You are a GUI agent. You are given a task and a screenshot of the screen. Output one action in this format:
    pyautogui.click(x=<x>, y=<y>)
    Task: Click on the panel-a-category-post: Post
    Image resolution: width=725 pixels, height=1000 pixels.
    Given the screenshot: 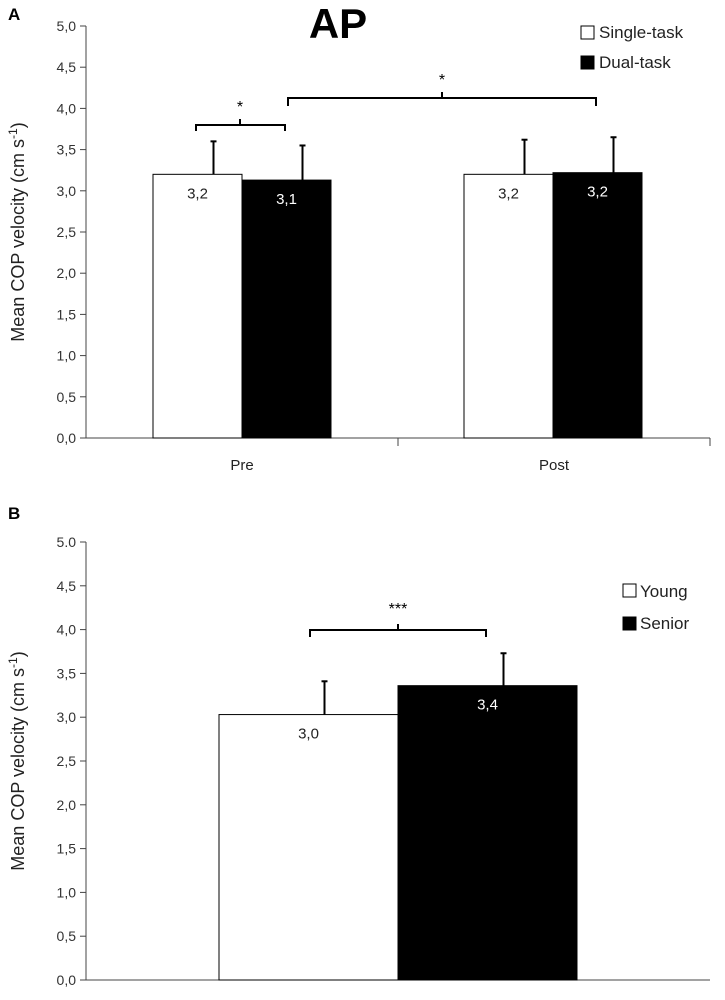 What is the action you would take?
    pyautogui.click(x=554, y=465)
    